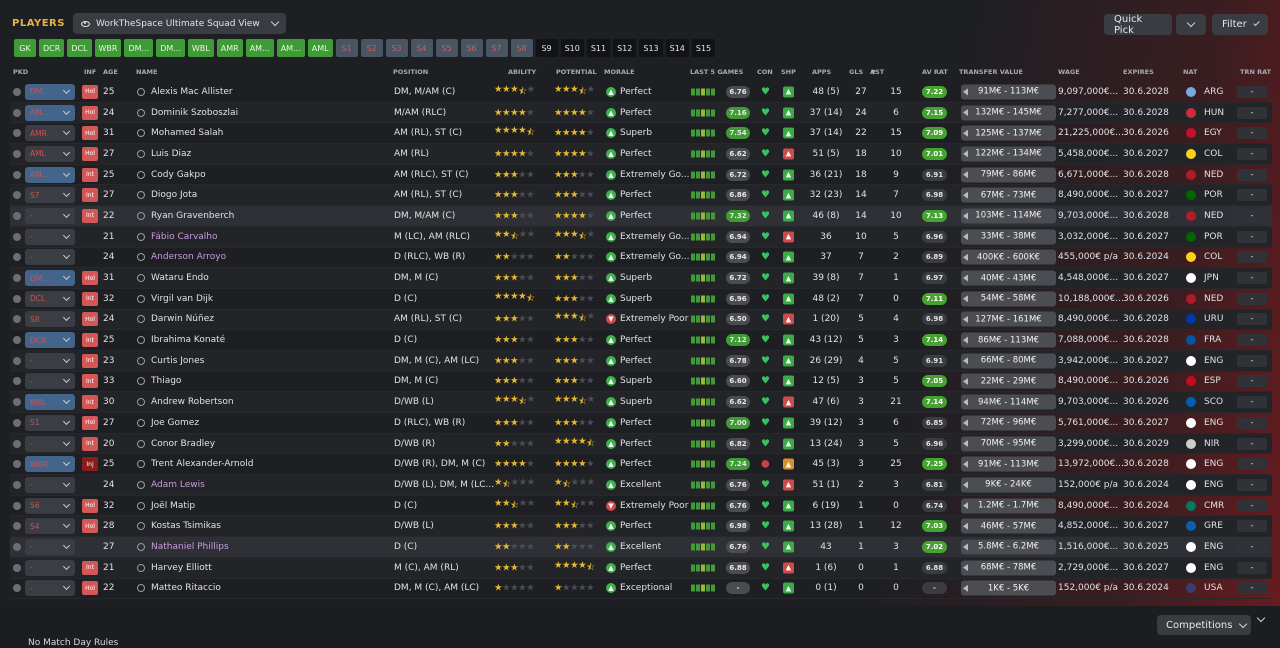 The width and height of the screenshot is (1280, 648). I want to click on player-name: Harvey Elliott, so click(181, 567).